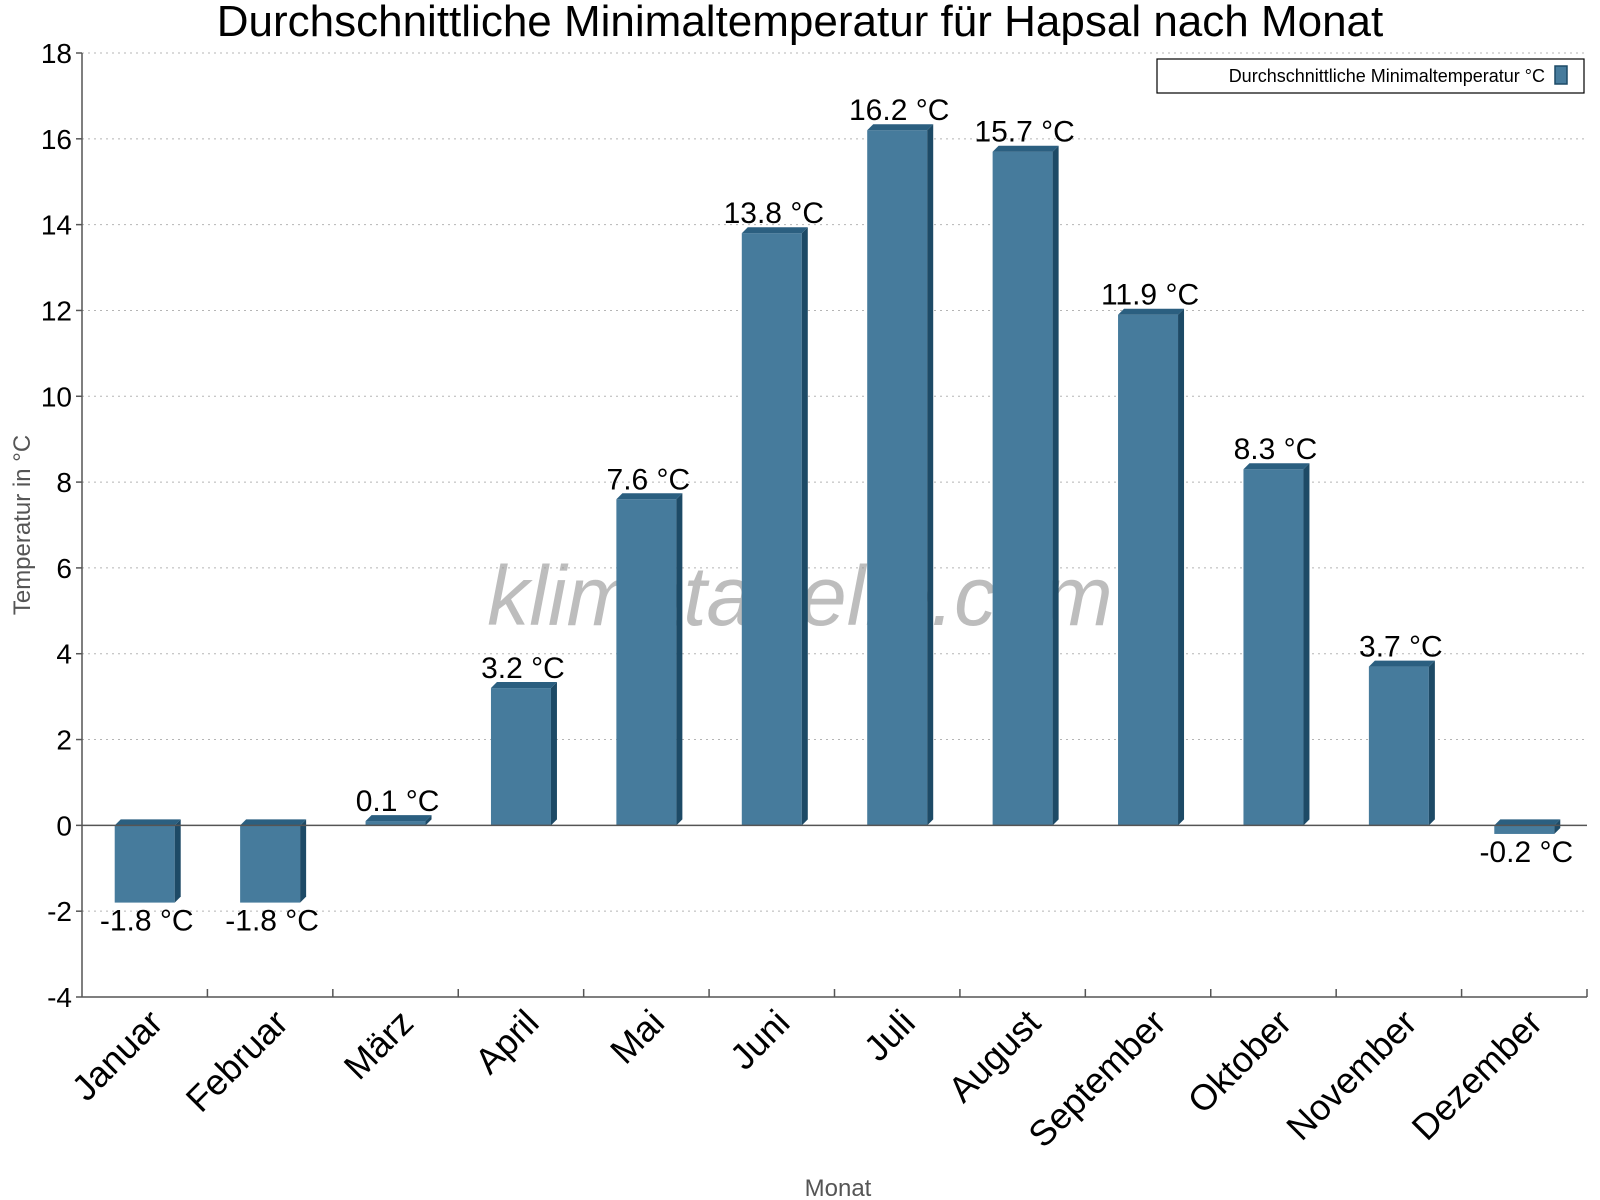  Describe the element at coordinates (56, 225) in the screenshot. I see `y-tick-label-9: 14` at that location.